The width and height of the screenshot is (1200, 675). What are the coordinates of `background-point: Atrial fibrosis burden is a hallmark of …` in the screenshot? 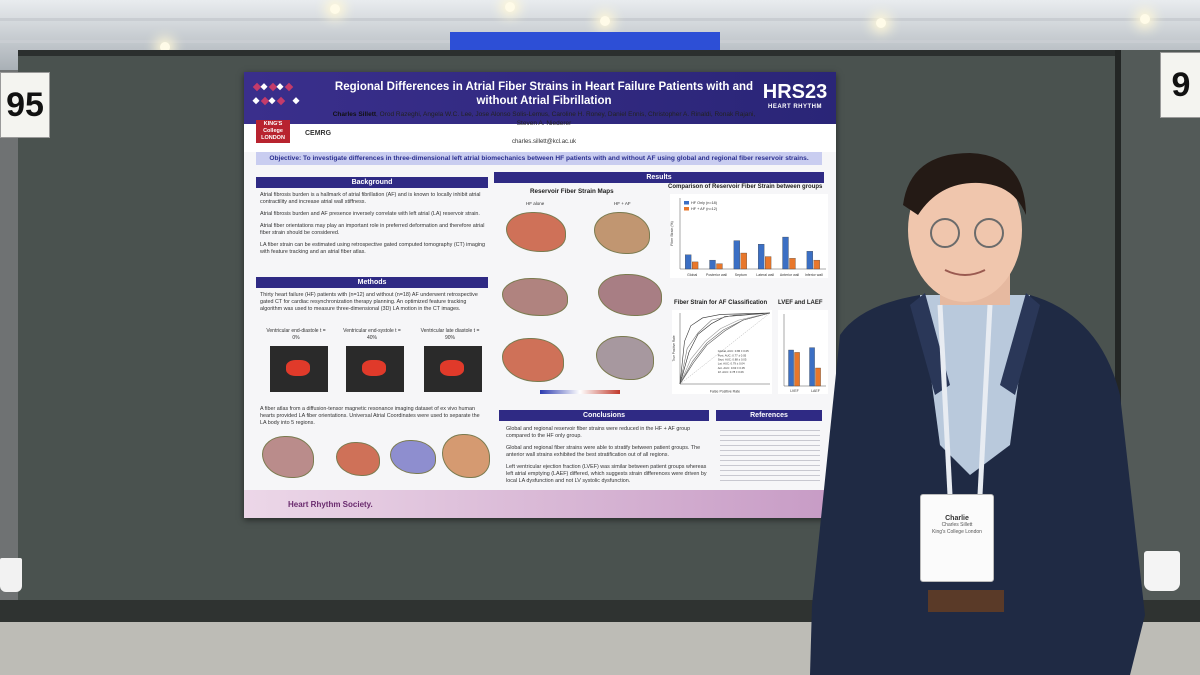 It's located at (370, 198).